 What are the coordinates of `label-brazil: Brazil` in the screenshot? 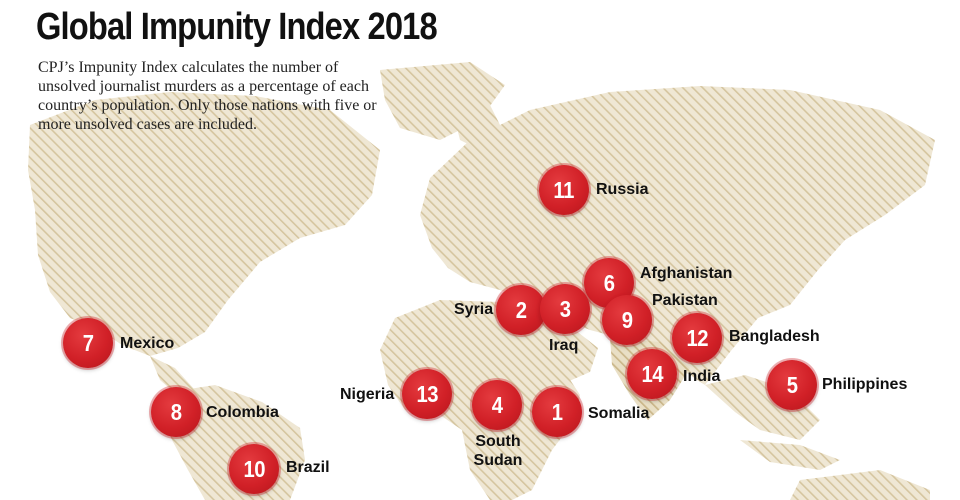 It's located at (308, 467).